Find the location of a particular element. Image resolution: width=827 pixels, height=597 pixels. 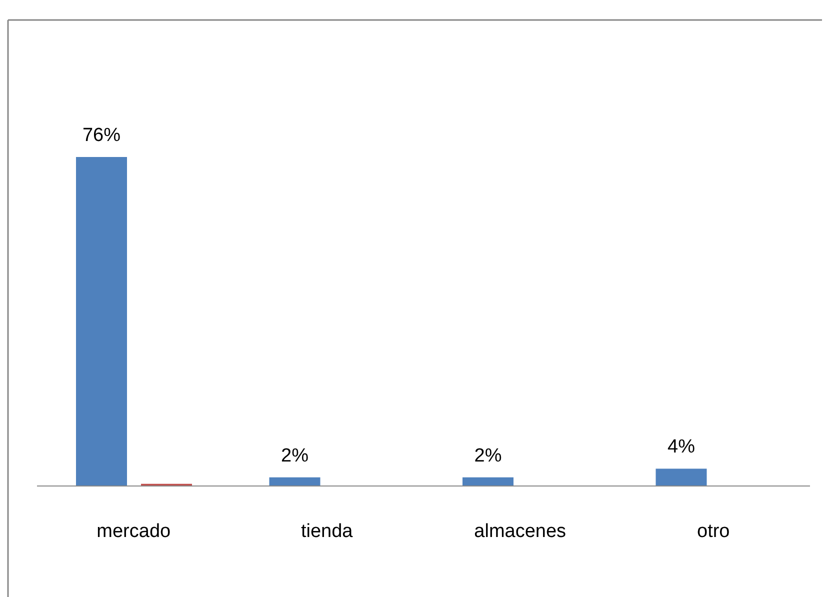

x-tick-label: almacenes is located at coordinates (520, 531).